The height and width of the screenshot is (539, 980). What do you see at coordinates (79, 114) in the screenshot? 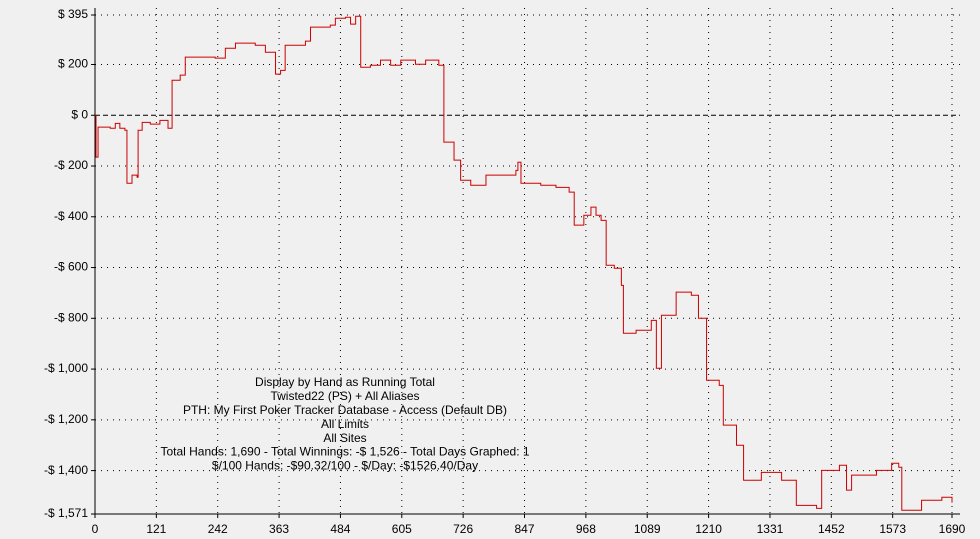
I see `y-tick-label: $ 0` at bounding box center [79, 114].